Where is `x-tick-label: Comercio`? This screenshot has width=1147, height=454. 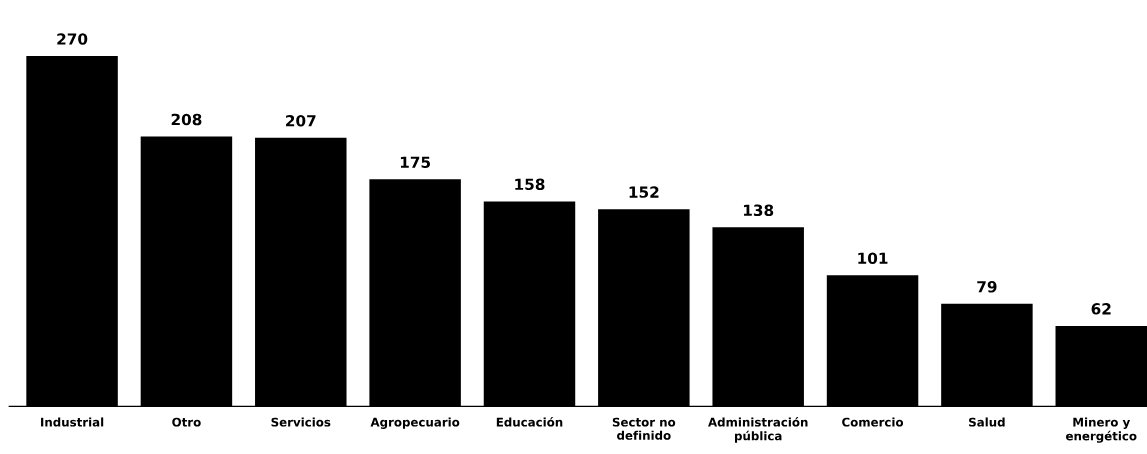
x-tick-label: Comercio is located at coordinates (873, 422).